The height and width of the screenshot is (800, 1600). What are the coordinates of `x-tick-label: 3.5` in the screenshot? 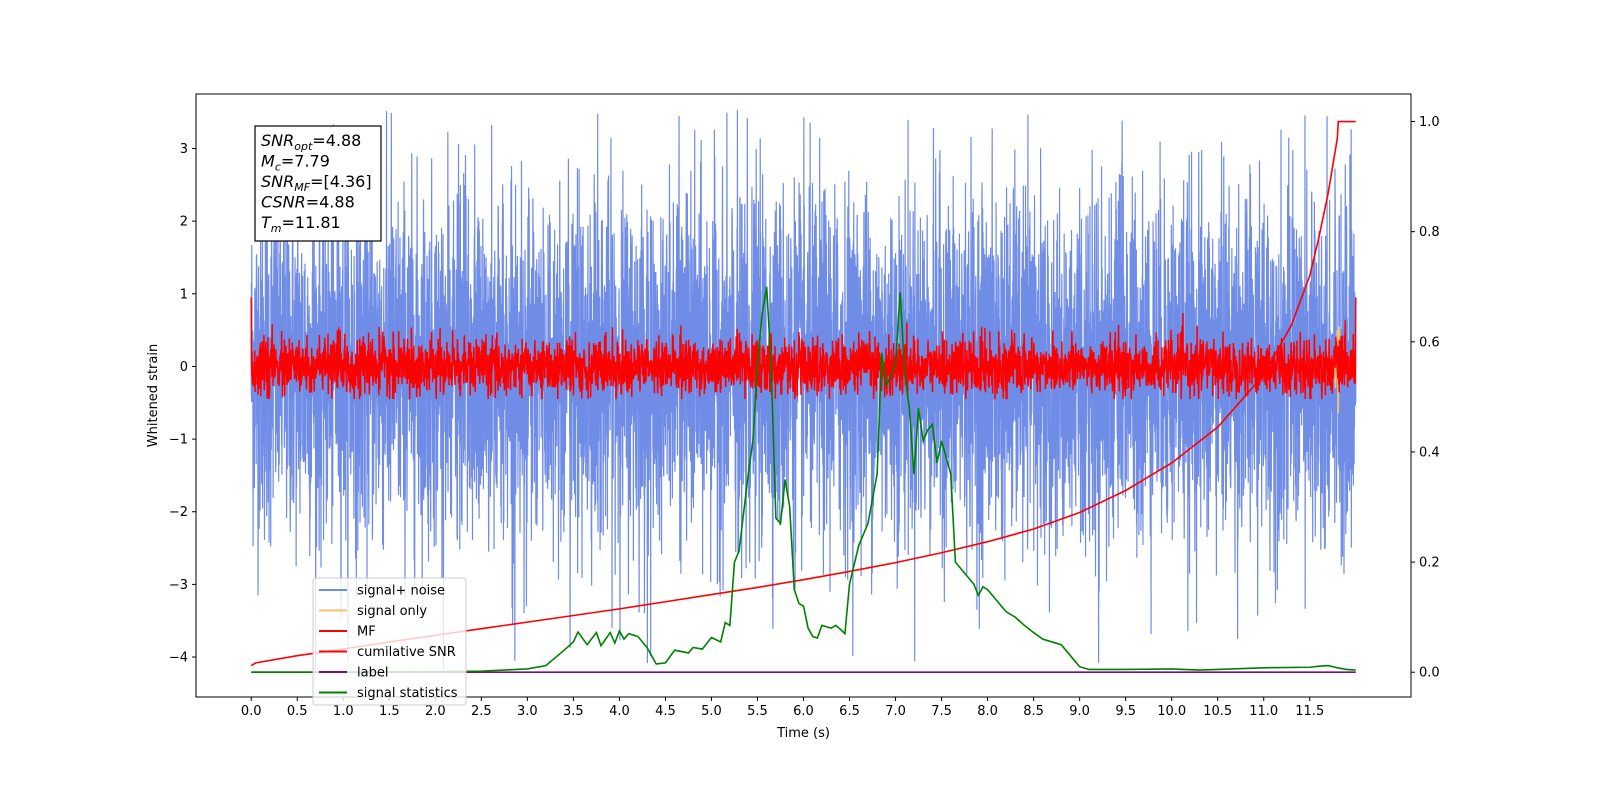 It's located at (573, 711).